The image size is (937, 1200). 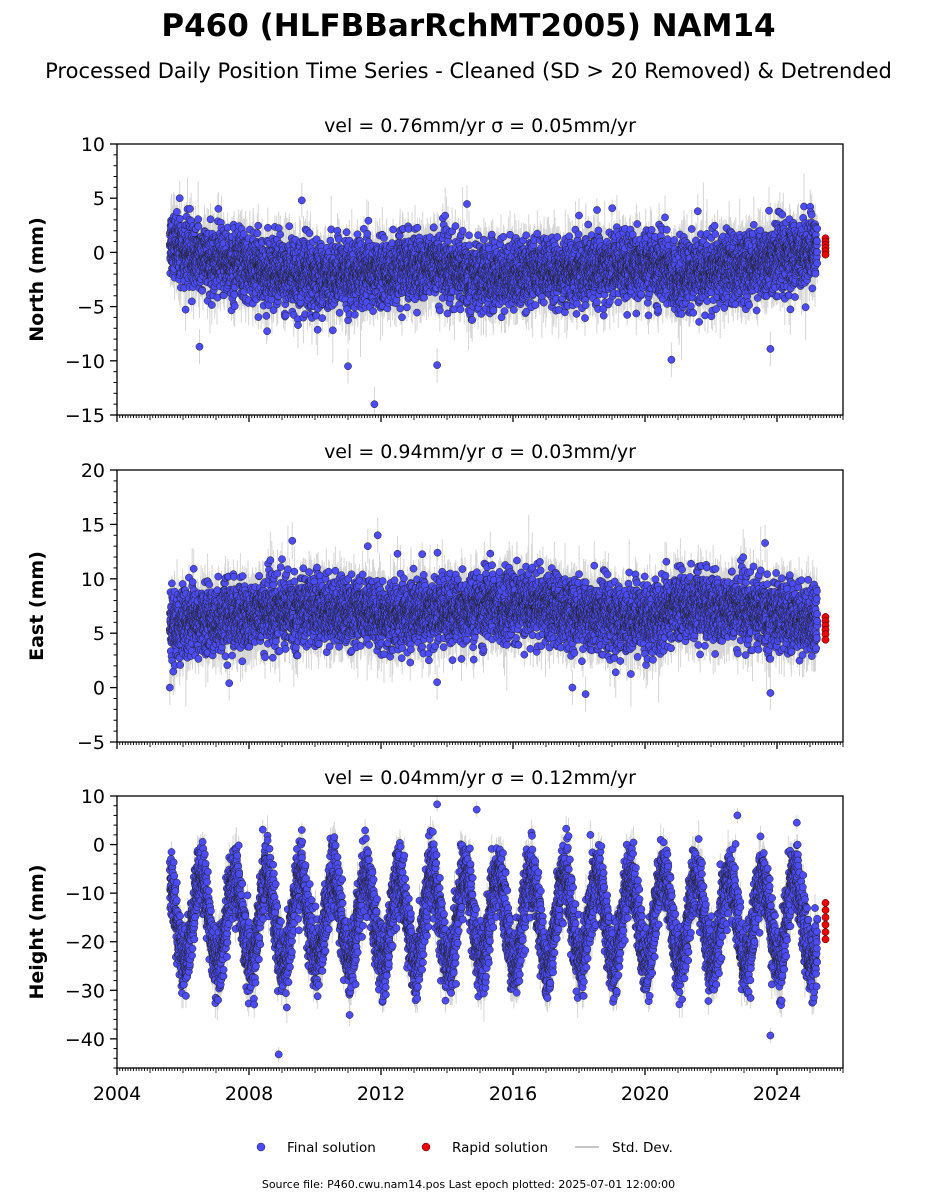 What do you see at coordinates (493, 301) in the screenshot?
I see `final-solution-points-north` at bounding box center [493, 301].